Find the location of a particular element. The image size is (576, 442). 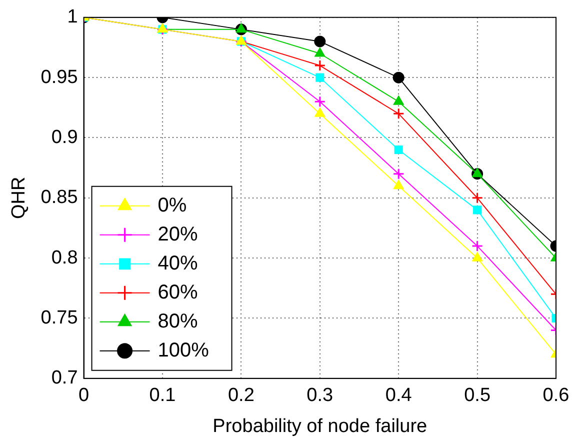

legend-label: 100% is located at coordinates (184, 350).